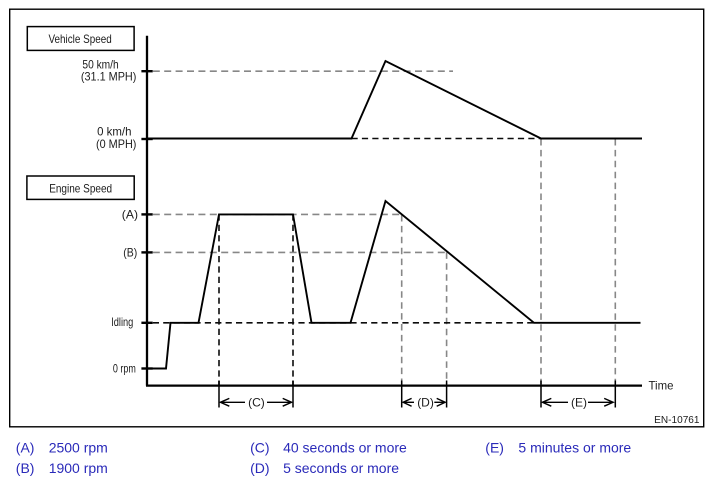 This screenshot has height=485, width=713. What do you see at coordinates (345, 448) in the screenshot?
I see `svg-text: 40 seconds or more` at bounding box center [345, 448].